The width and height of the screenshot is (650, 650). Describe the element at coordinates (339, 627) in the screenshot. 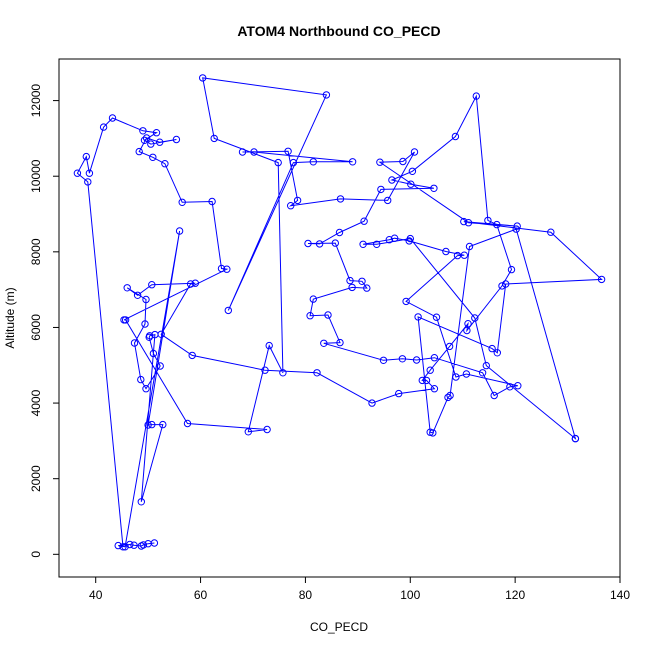

I see `x-axis-label: CO_PECD` at that location.